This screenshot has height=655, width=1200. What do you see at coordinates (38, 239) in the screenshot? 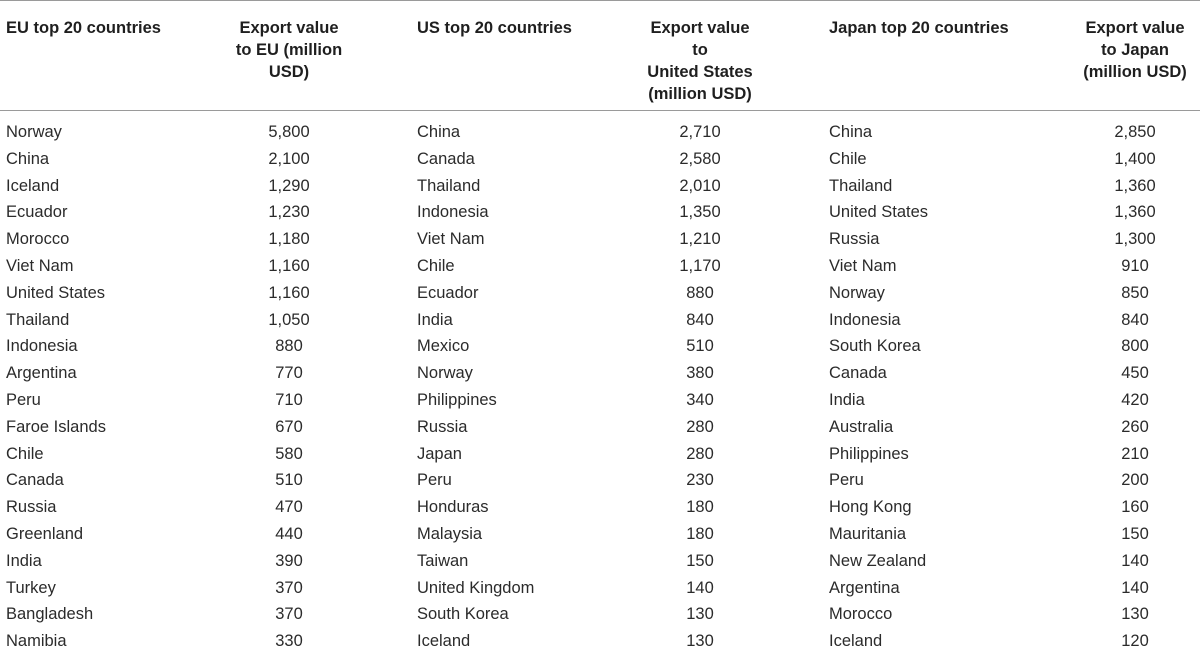
I see `eu-country-cell: Morocco` at bounding box center [38, 239].